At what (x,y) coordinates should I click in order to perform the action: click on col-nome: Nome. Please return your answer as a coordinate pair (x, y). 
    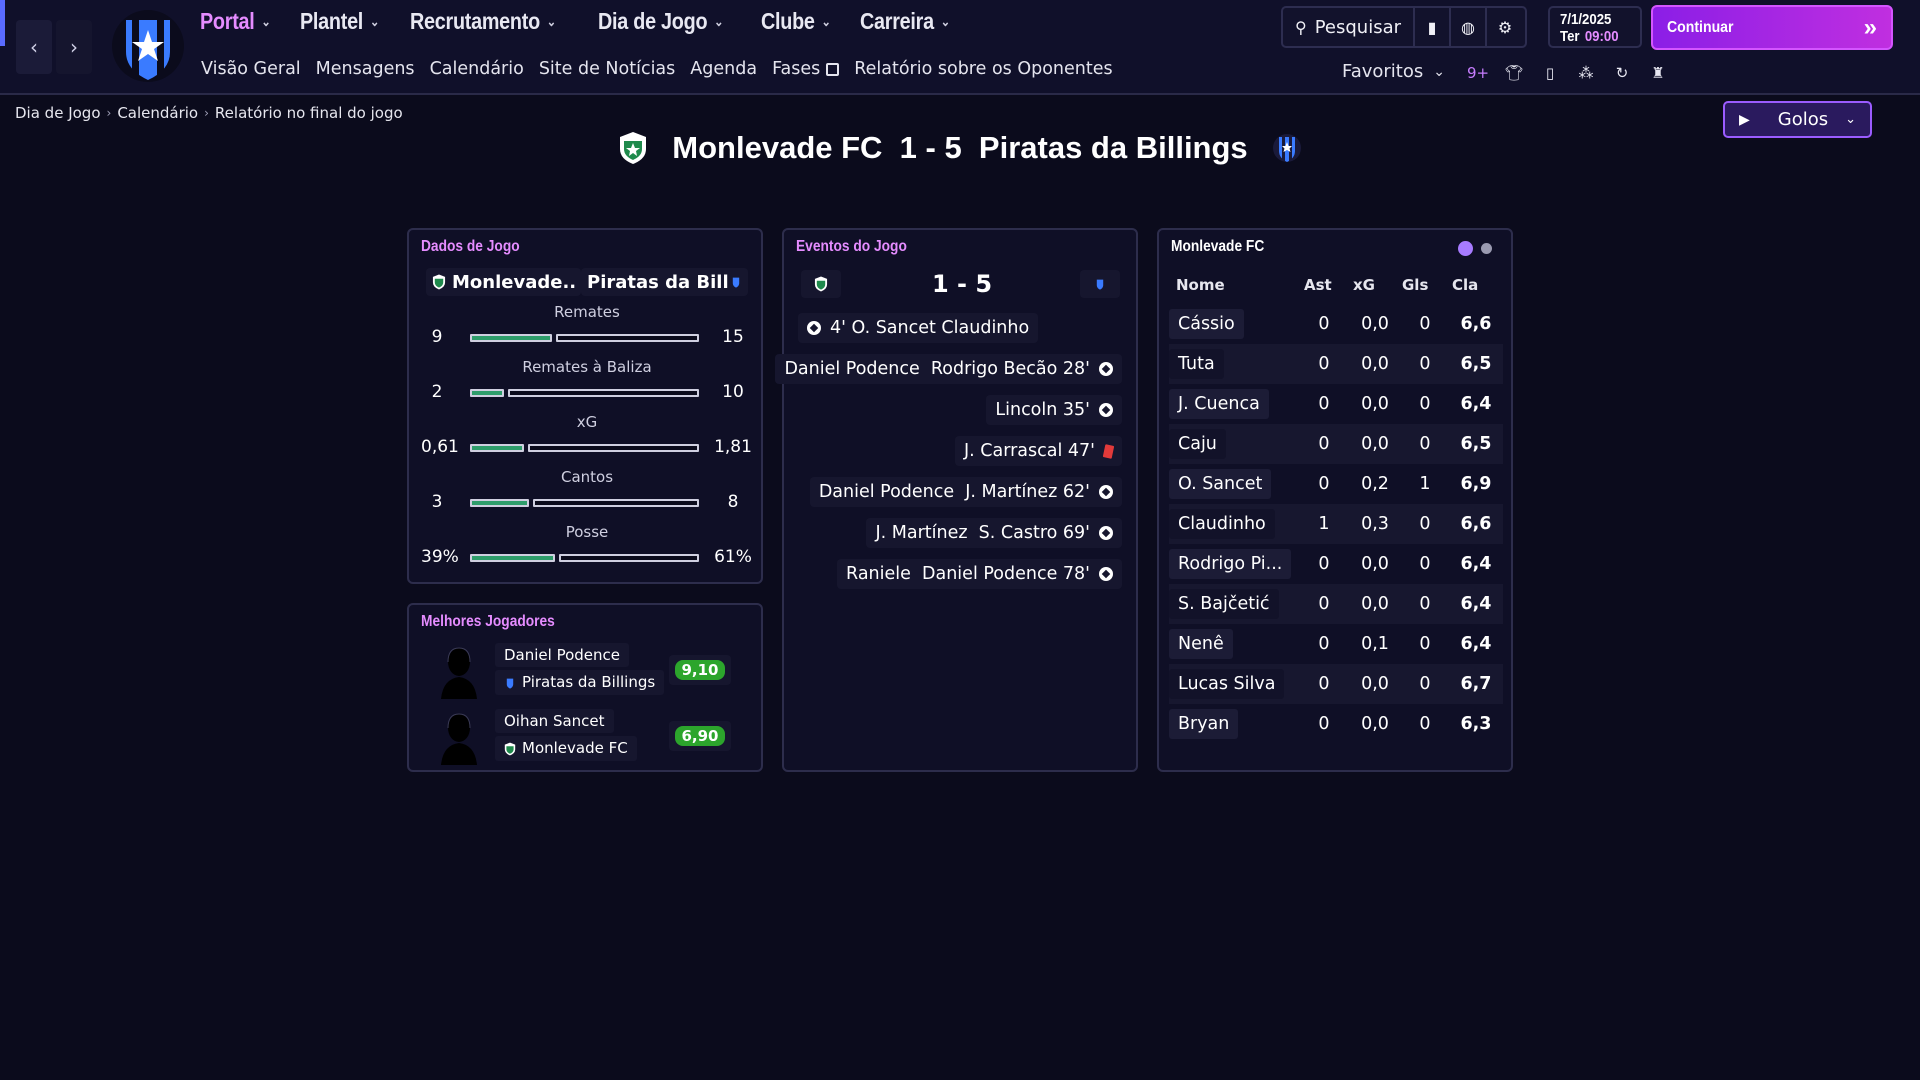
    Looking at the image, I should click on (1200, 285).